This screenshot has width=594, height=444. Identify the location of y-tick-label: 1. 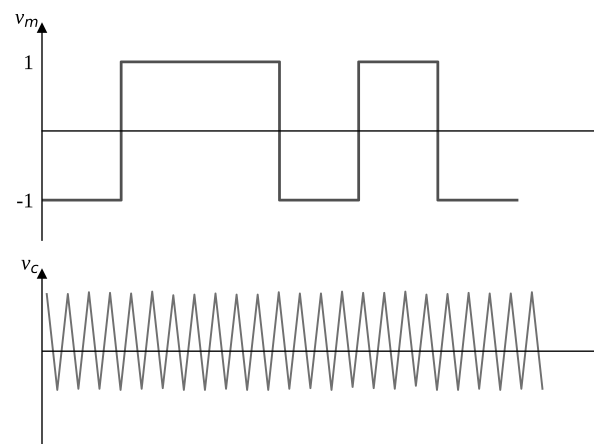
(28, 62).